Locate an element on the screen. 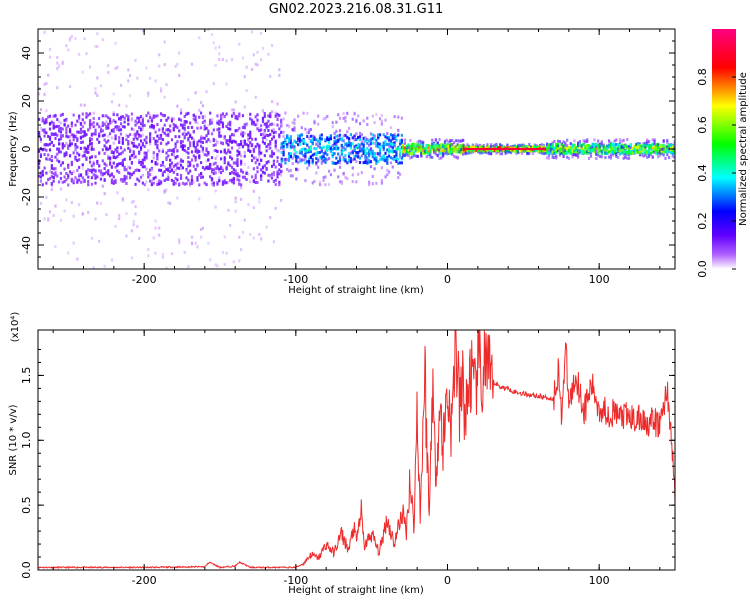  bottom-x-axis-label: Height of straight line (km) is located at coordinates (356, 590).